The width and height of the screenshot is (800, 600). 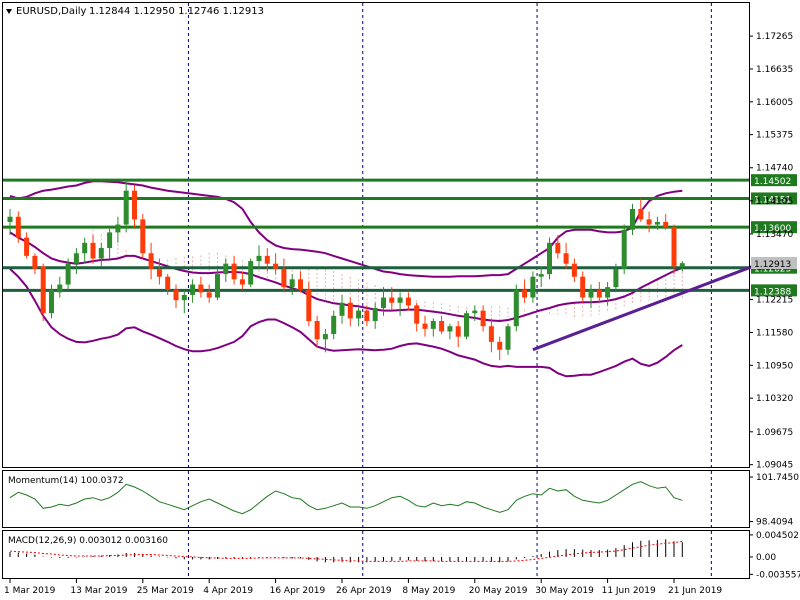 I want to click on price-tick-label: 1.14105, so click(x=774, y=202).